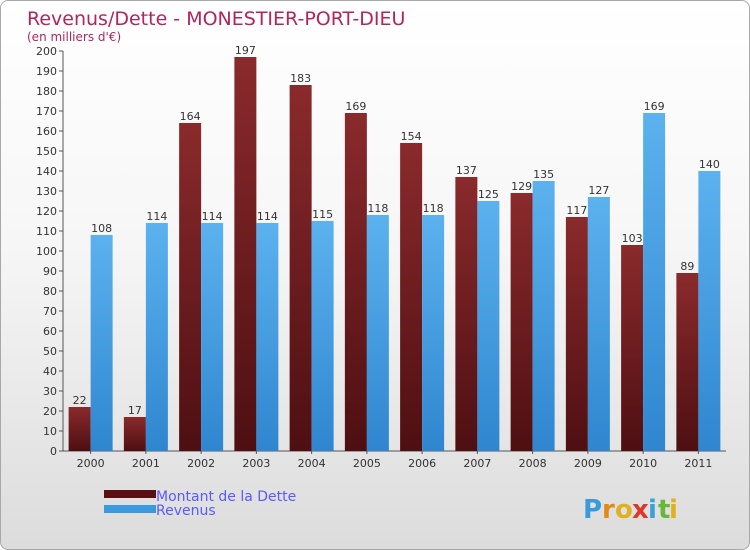 The height and width of the screenshot is (550, 750). What do you see at coordinates (687, 266) in the screenshot?
I see `data-label: 89` at bounding box center [687, 266].